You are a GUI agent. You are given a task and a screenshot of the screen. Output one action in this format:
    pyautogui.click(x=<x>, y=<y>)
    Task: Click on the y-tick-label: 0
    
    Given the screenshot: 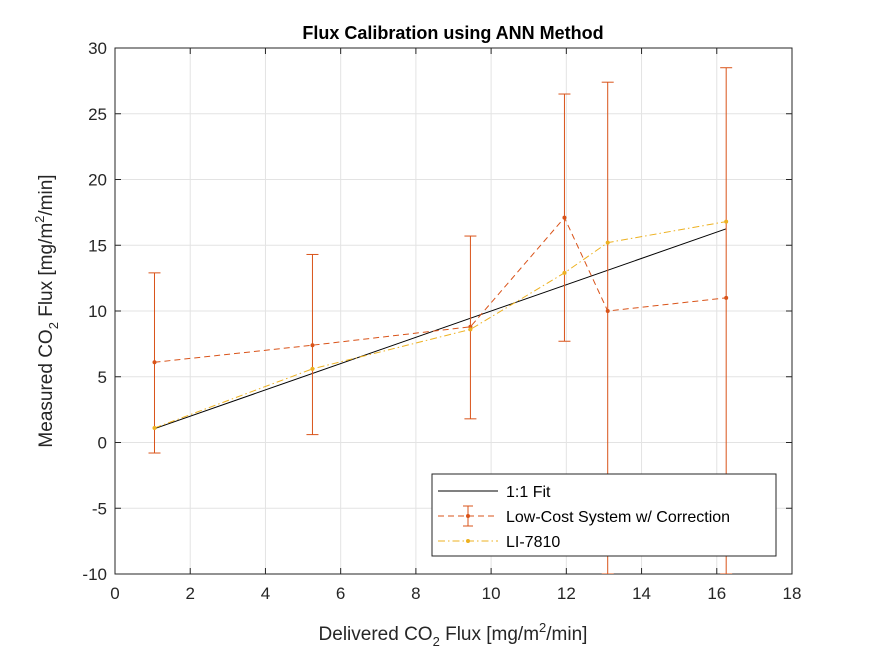 What is the action you would take?
    pyautogui.click(x=102, y=443)
    